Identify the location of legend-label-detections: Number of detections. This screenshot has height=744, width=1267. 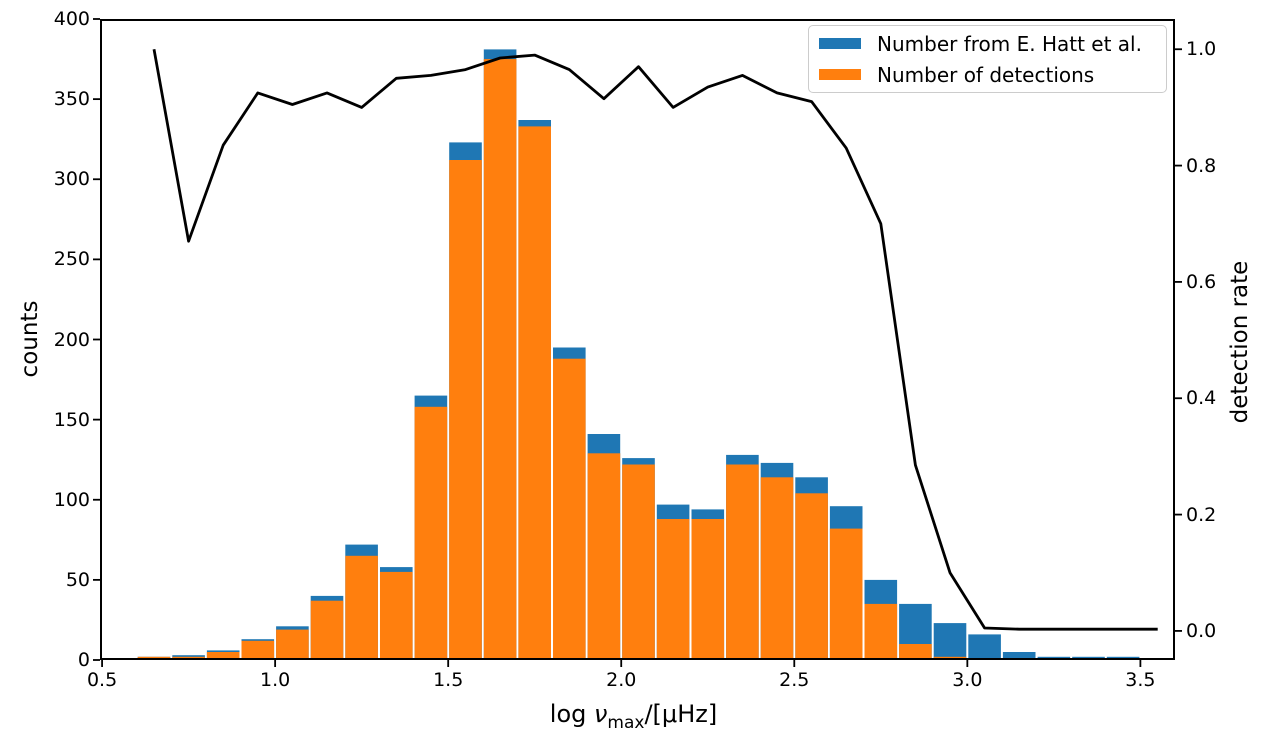
(986, 74).